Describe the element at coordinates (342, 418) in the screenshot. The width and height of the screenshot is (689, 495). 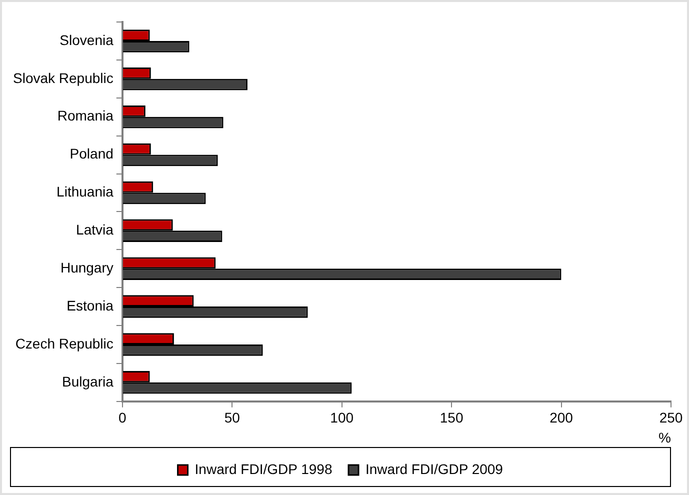
I see `x-tick-label: 100` at that location.